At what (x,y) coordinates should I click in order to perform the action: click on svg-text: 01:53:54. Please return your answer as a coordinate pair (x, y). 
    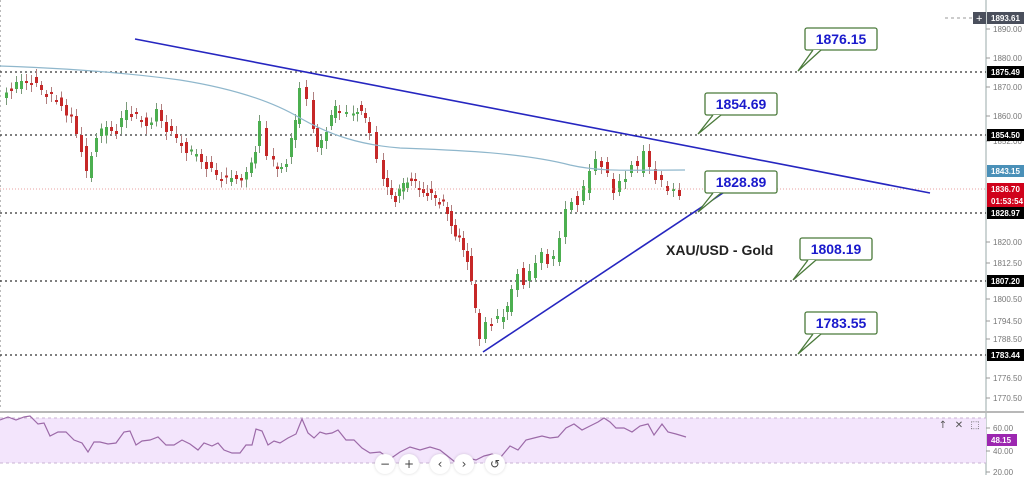
    Looking at the image, I should click on (1007, 201).